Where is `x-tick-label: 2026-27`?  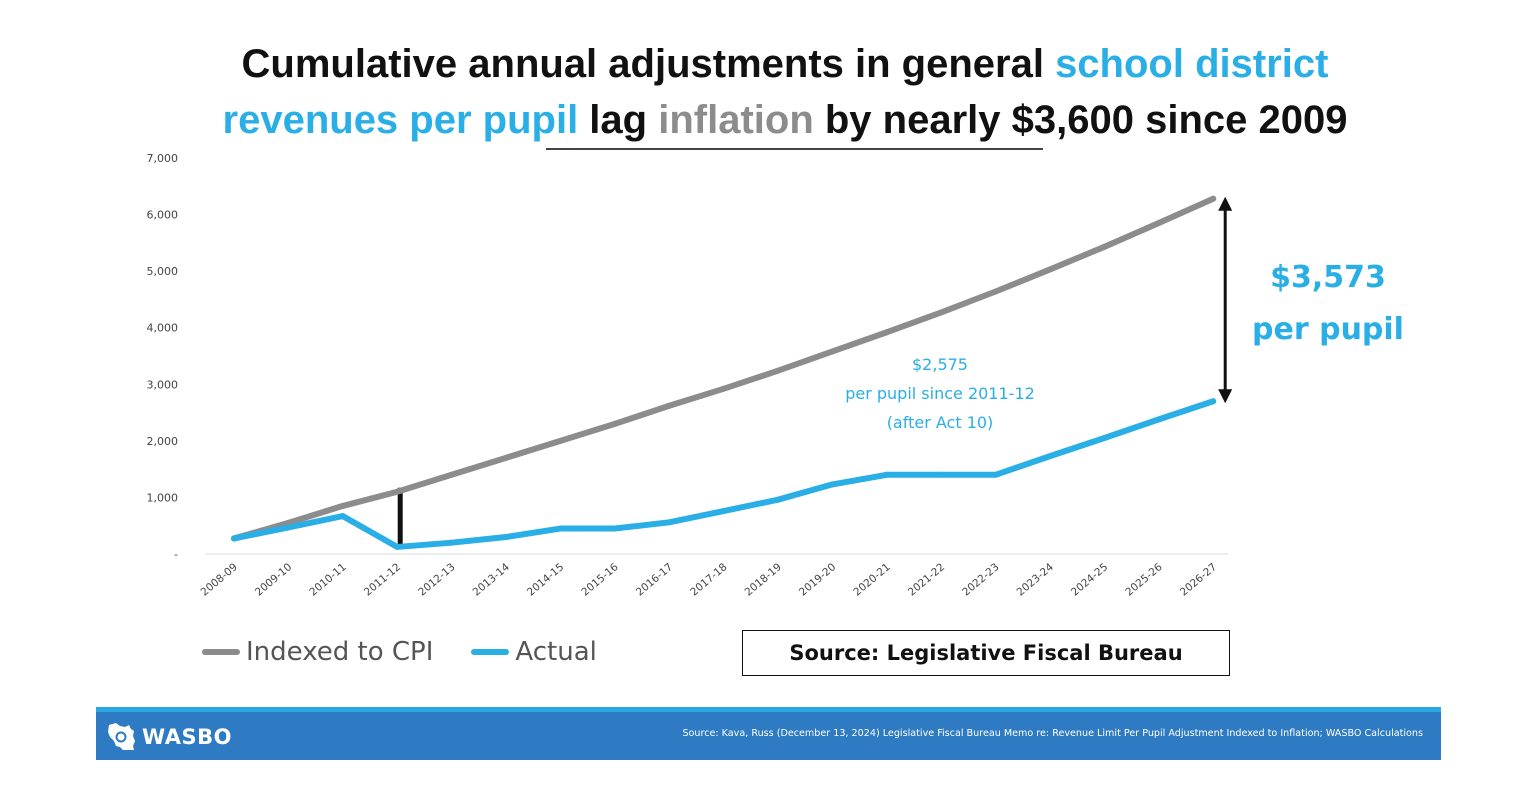 x-tick-label: 2026-27 is located at coordinates (1198, 579).